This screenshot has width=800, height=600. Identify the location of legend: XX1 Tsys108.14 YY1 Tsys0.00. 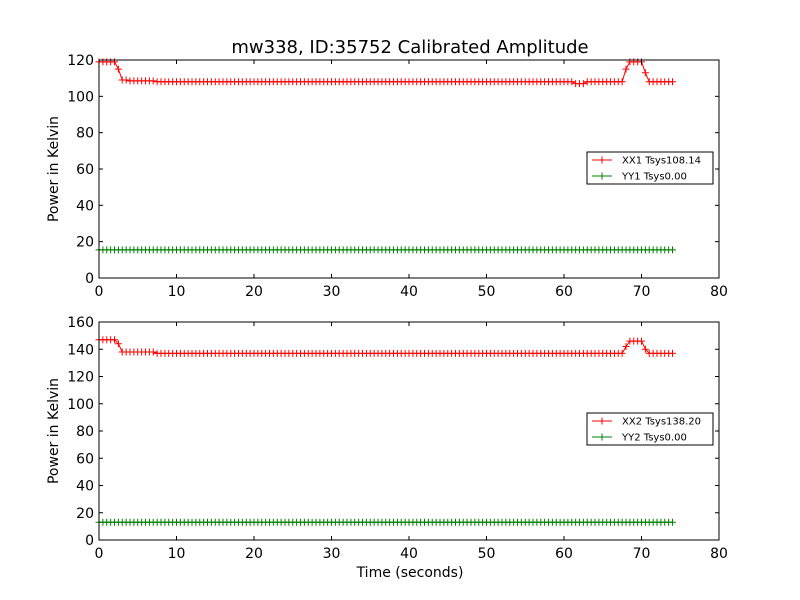
(650, 168).